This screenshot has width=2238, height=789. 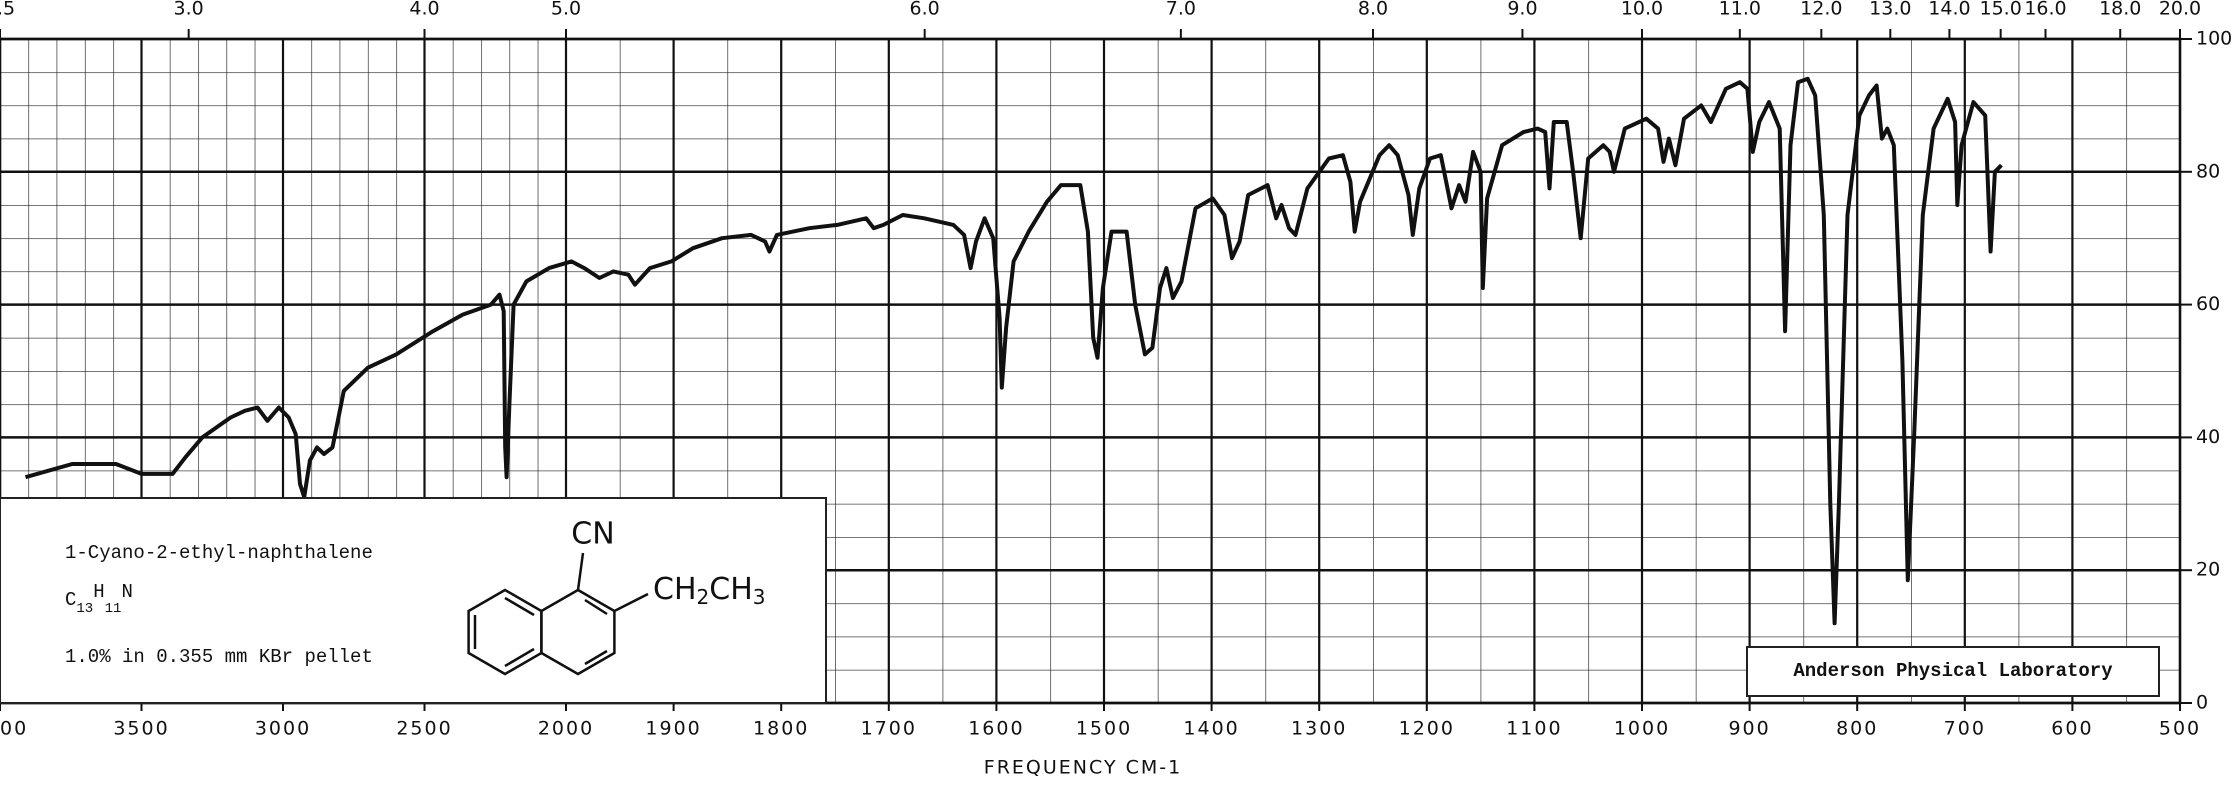 What do you see at coordinates (424, 729) in the screenshot?
I see `x-tick-label: 2500` at bounding box center [424, 729].